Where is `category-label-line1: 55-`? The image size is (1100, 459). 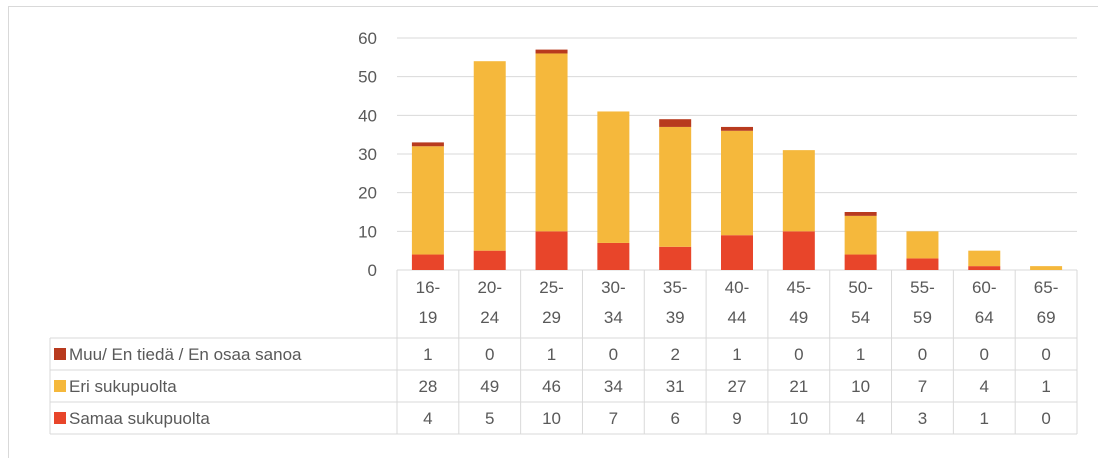
category-label-line1: 55- is located at coordinates (922, 287).